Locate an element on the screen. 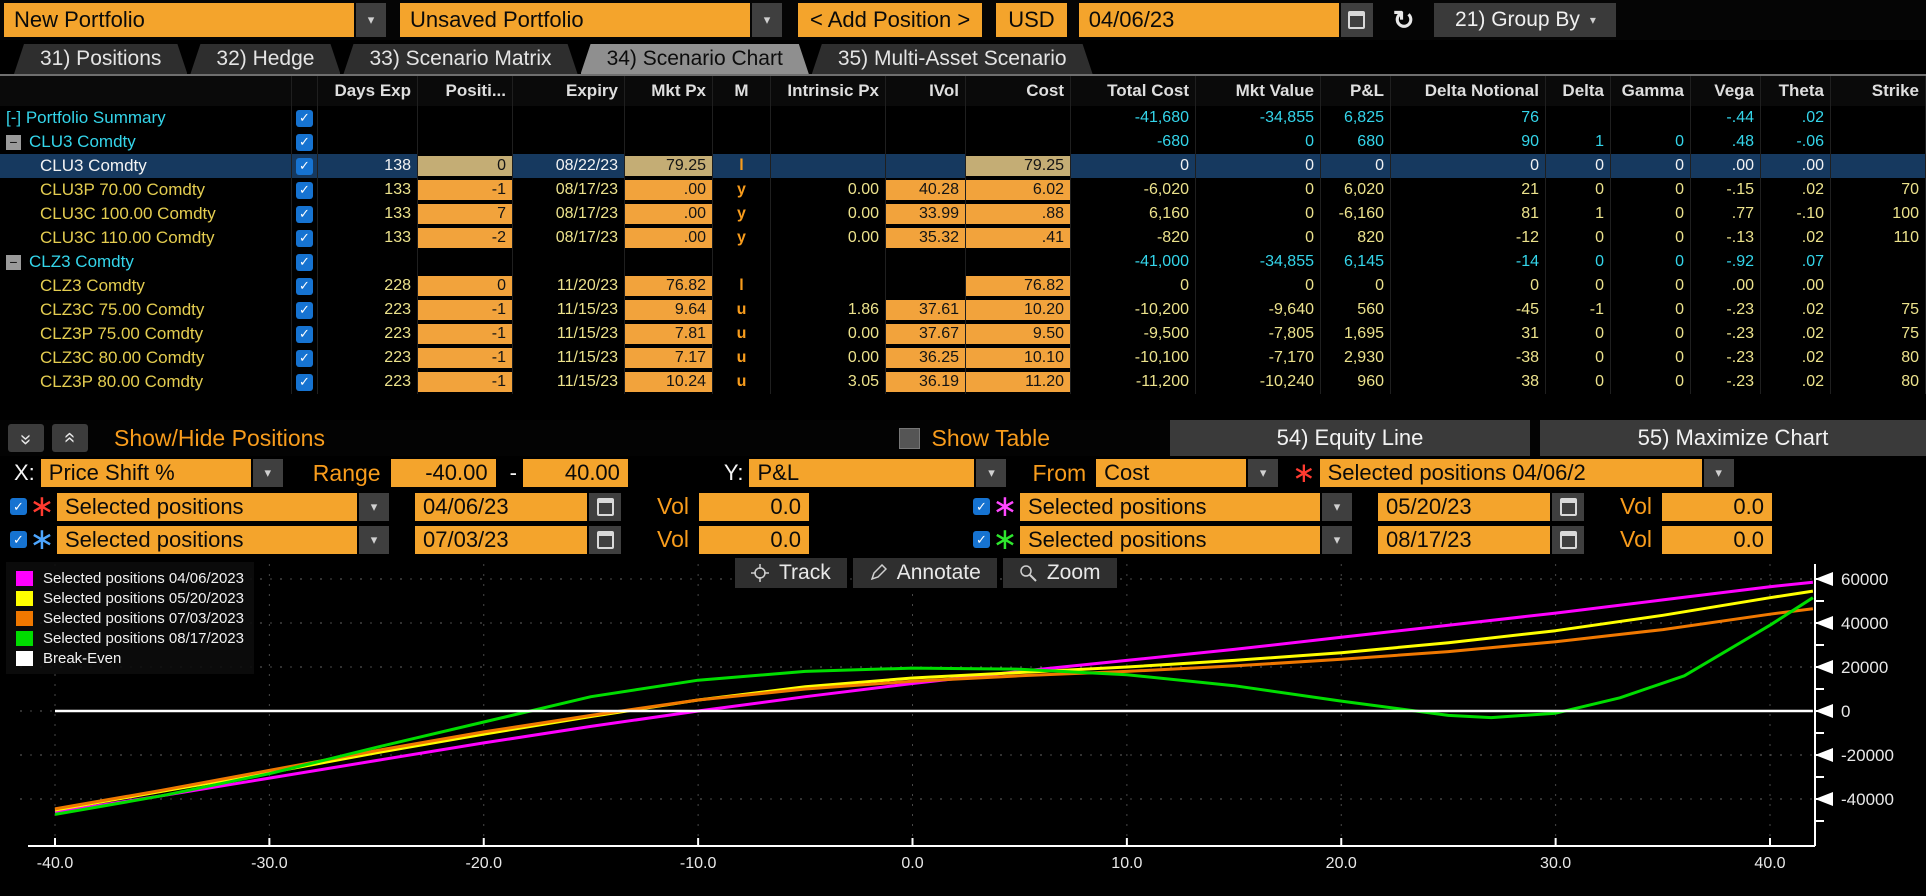  collapse-positions-button: » is located at coordinates (26, 438).